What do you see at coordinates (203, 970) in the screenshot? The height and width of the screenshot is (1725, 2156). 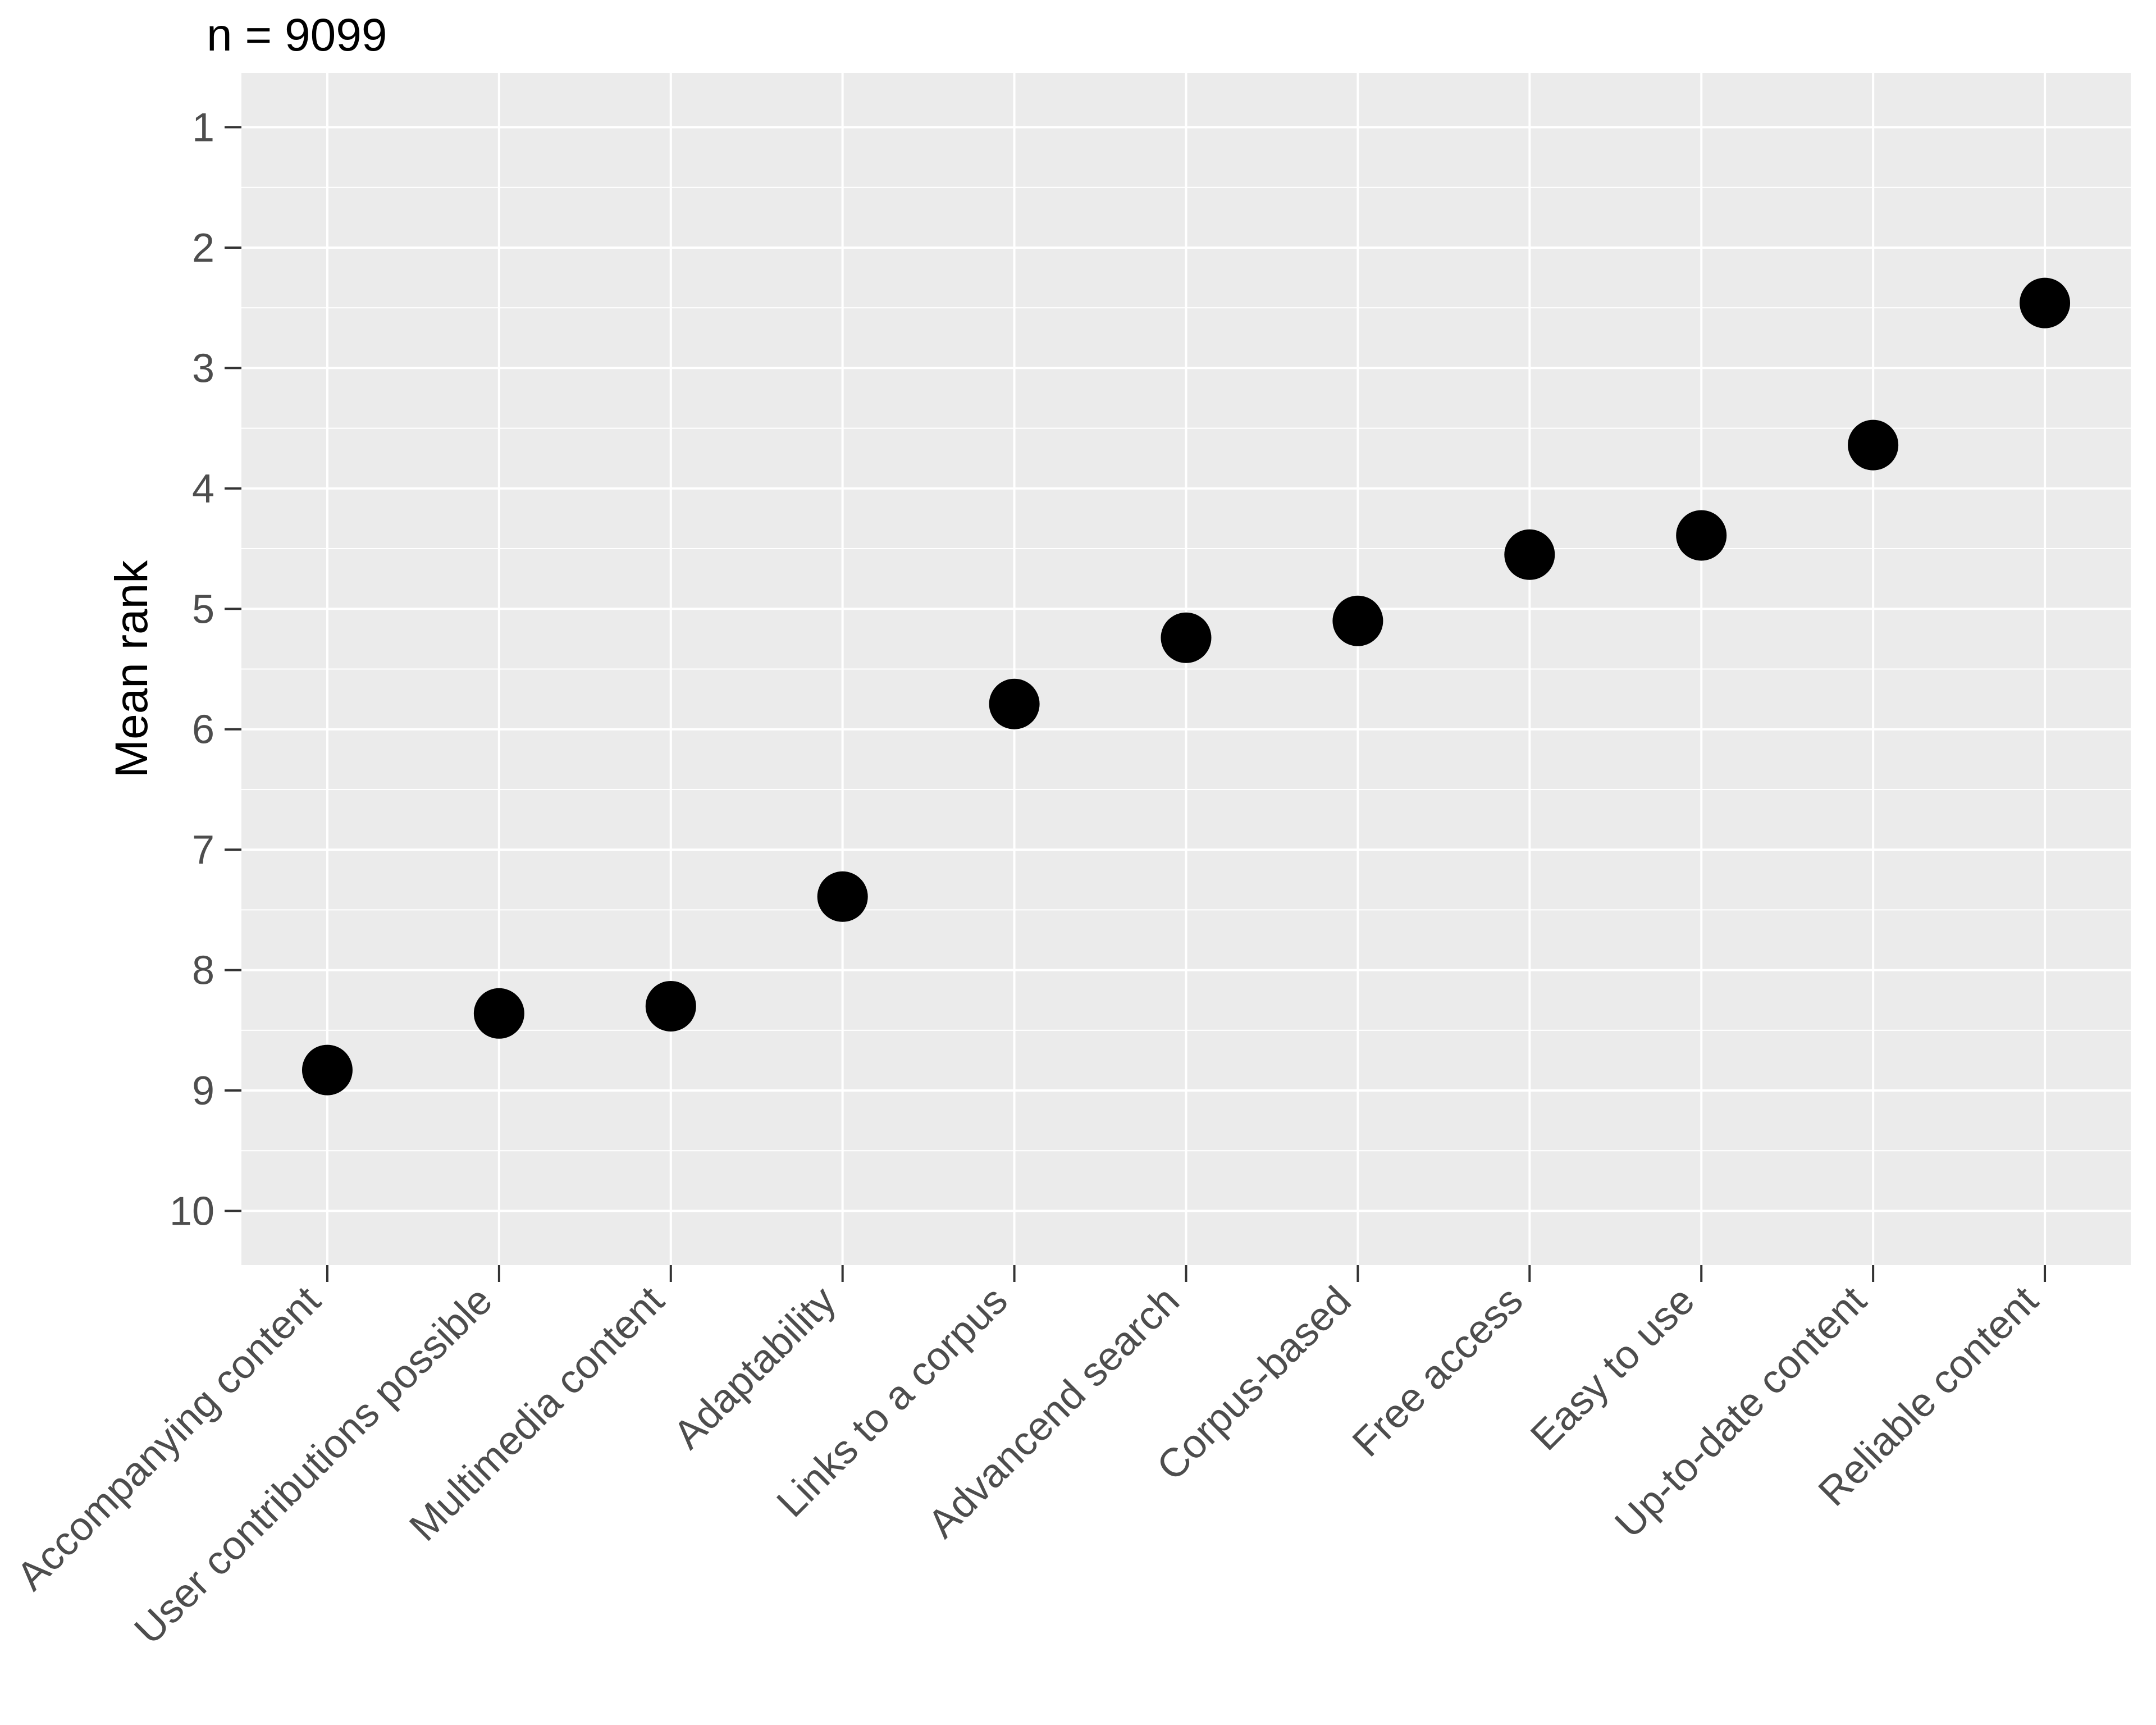 I see `y-tick-label: 8` at bounding box center [203, 970].